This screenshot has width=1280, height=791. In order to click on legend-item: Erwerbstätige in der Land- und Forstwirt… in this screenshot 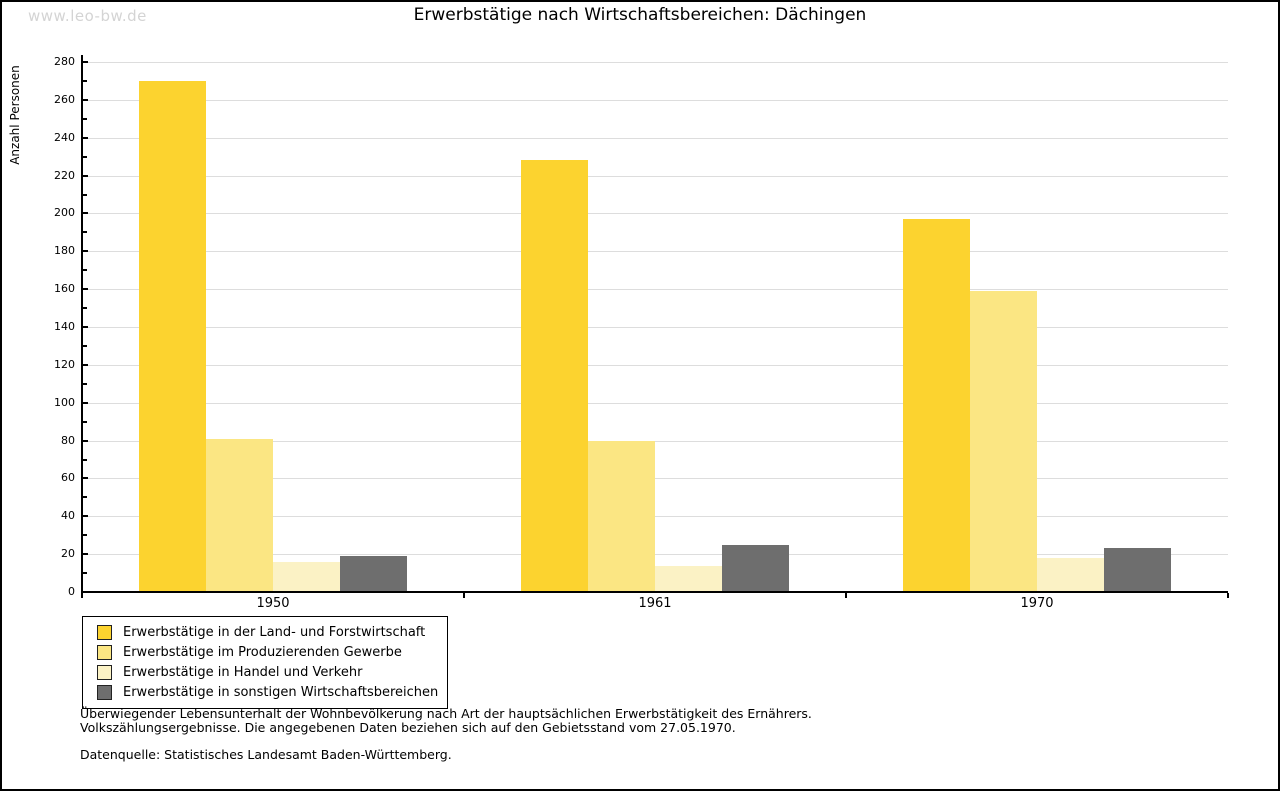, I will do `click(265, 632)`.